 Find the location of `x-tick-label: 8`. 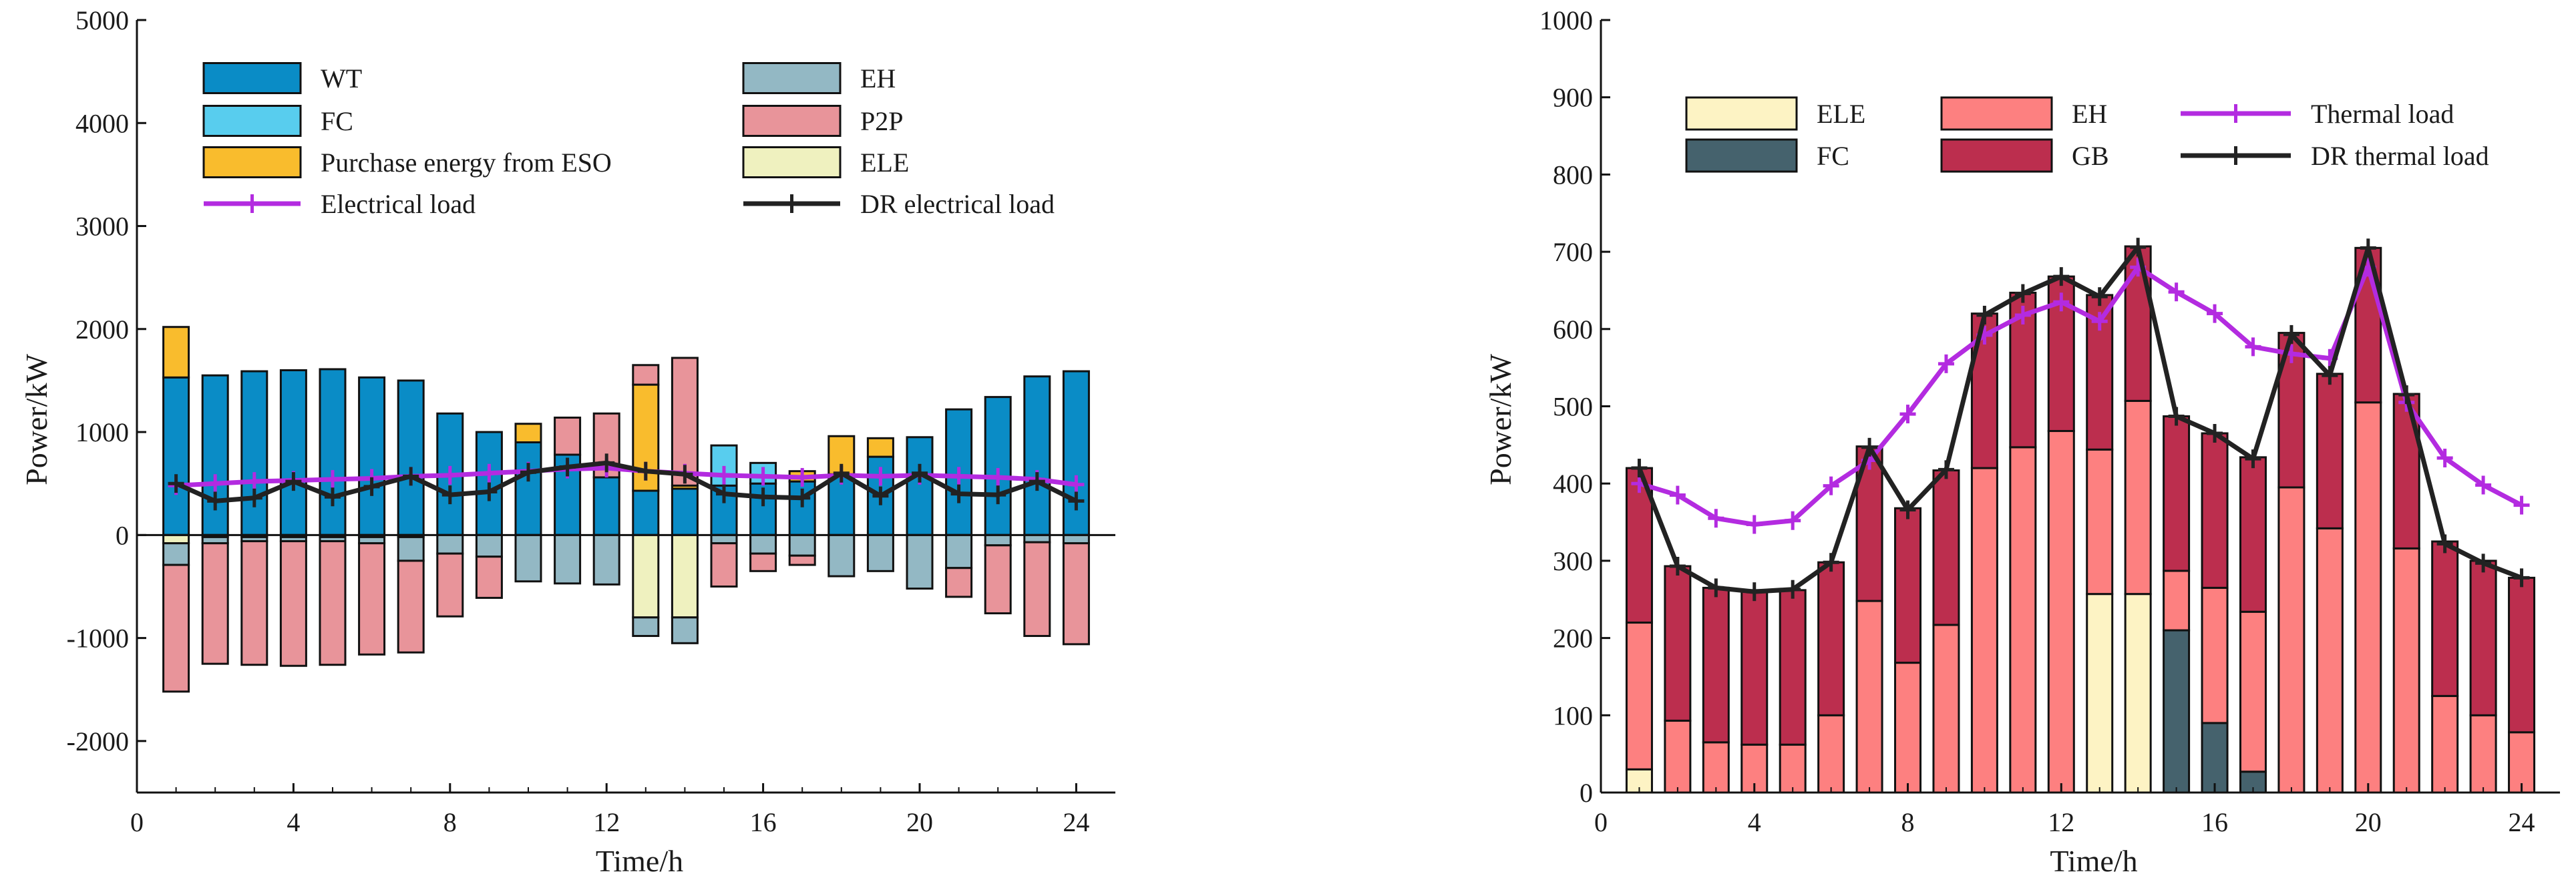

x-tick-label: 8 is located at coordinates (1908, 822).